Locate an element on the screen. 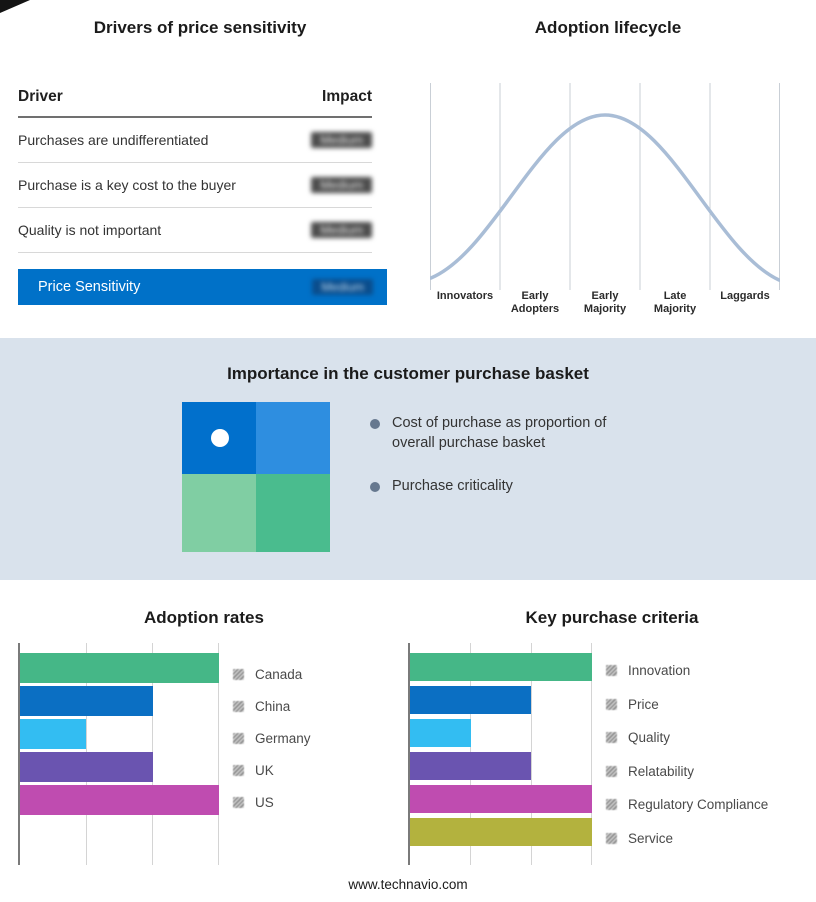 Image resolution: width=816 pixels, height=902 pixels. quadrant-cell-bottom-left is located at coordinates (219, 513).